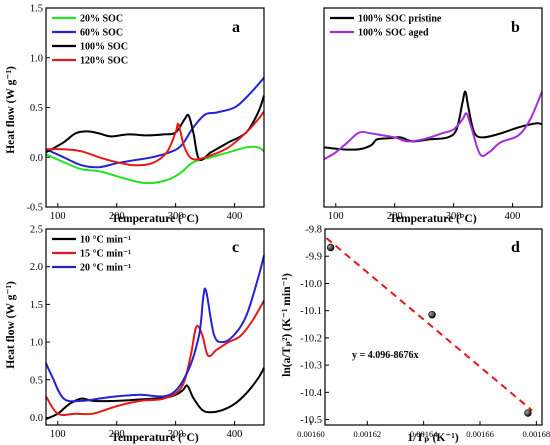 The image size is (550, 445). I want to click on panel-c-ytick-label: 0.5, so click(36, 380).